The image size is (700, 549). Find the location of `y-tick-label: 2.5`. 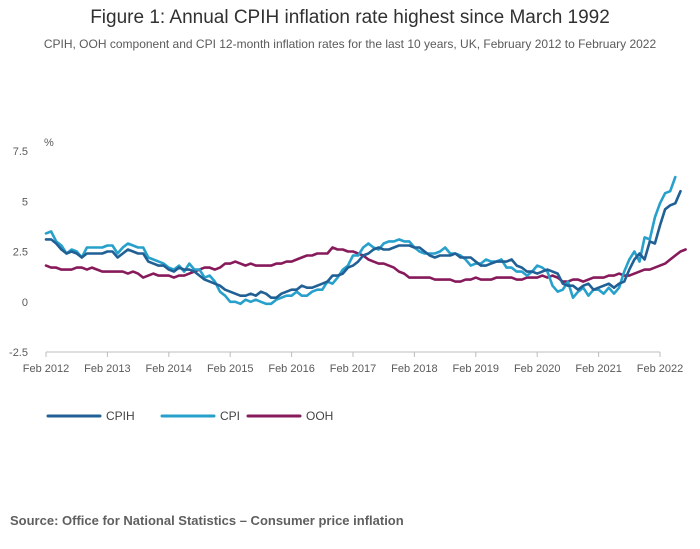

y-tick-label: 2.5 is located at coordinates (20, 253).